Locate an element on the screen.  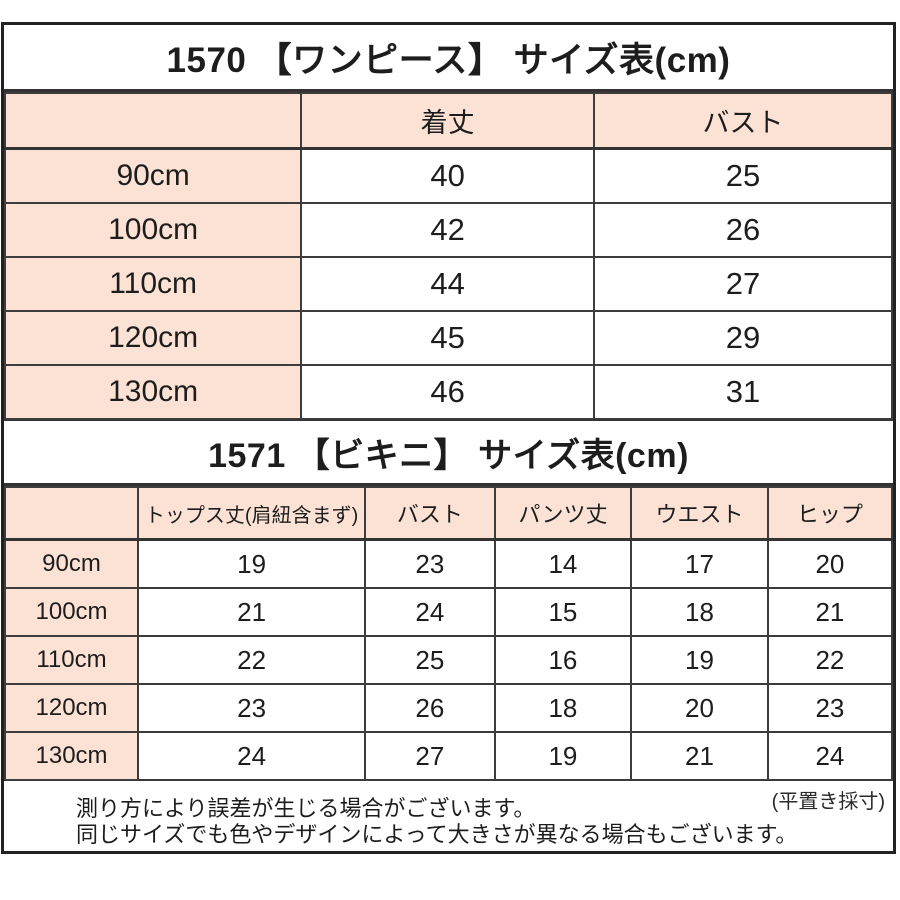
disclaimer-line-1: 測り方により誤差が生じる場合がございます。 is located at coordinates (306, 808).